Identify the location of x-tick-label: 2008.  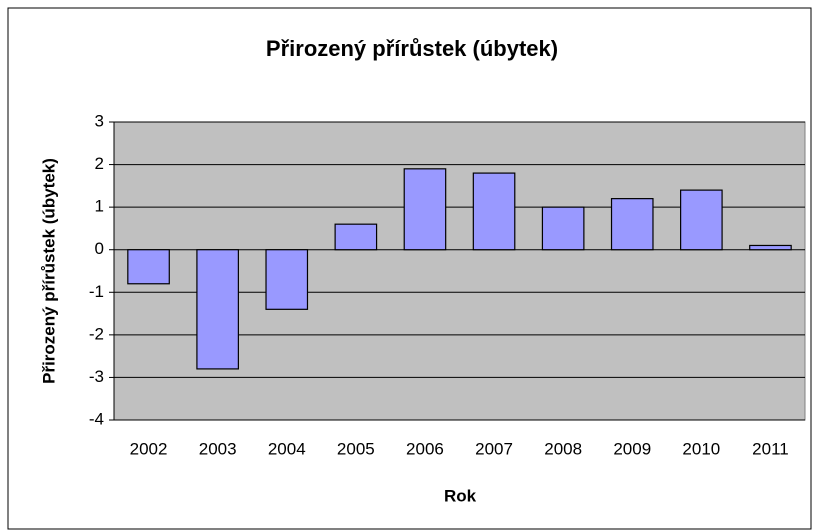
(563, 448).